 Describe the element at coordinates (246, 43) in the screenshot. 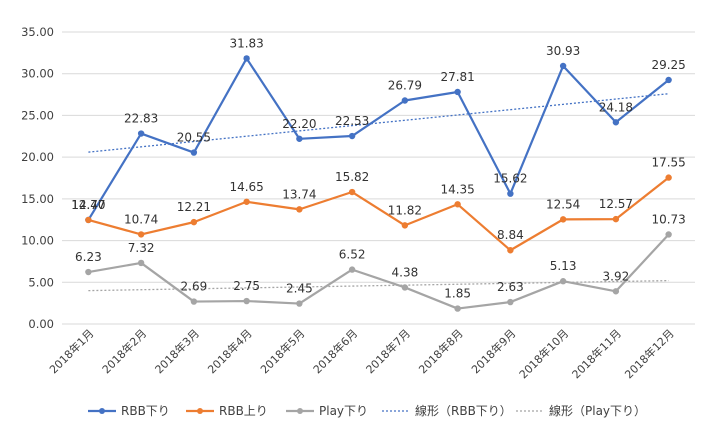

I see `data-label: 31.83` at that location.